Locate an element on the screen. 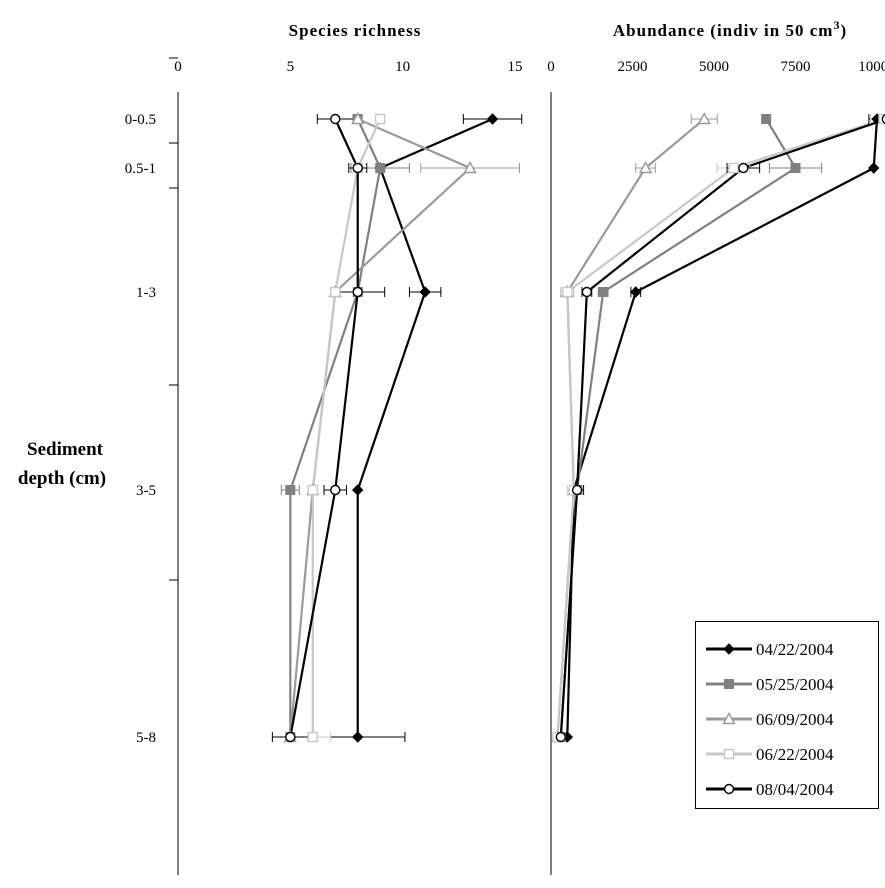 This screenshot has height=888, width=885. depth-category-labels: 0-0.5 0.5-1 1-3 3-5 5-8 is located at coordinates (140, 429).